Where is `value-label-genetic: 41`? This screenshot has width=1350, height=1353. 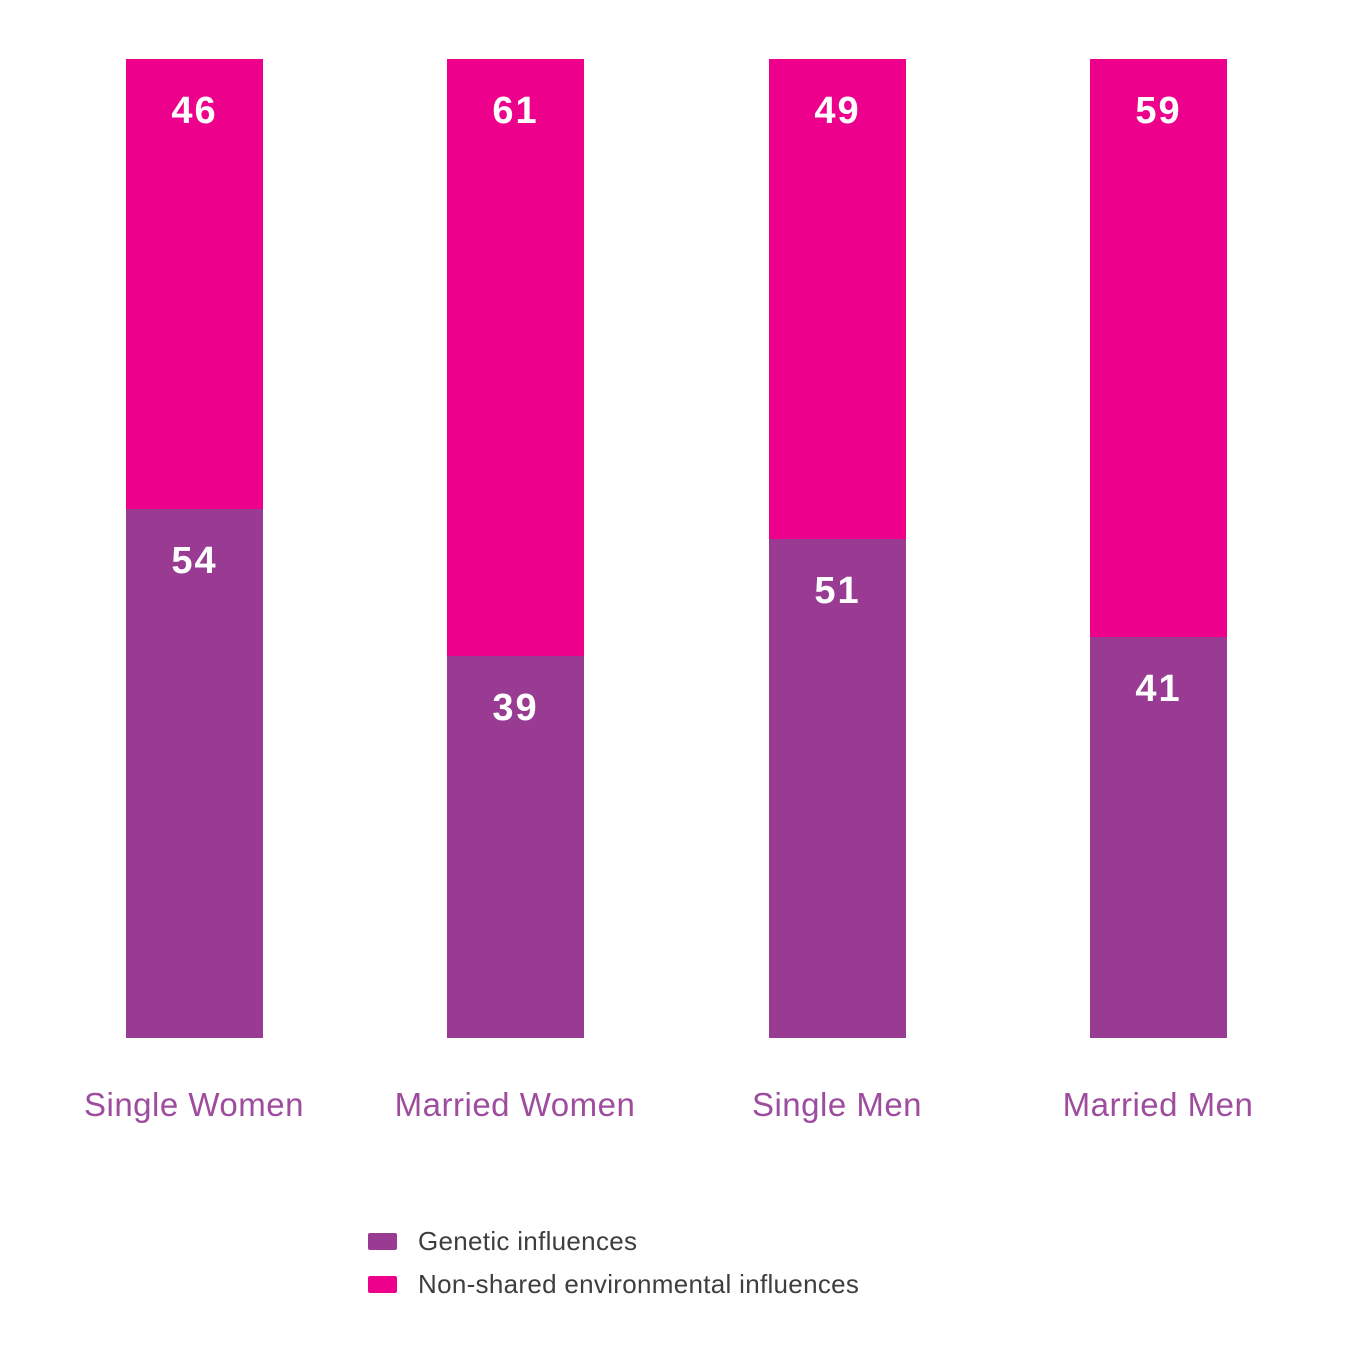 value-label-genetic: 41 is located at coordinates (1158, 688).